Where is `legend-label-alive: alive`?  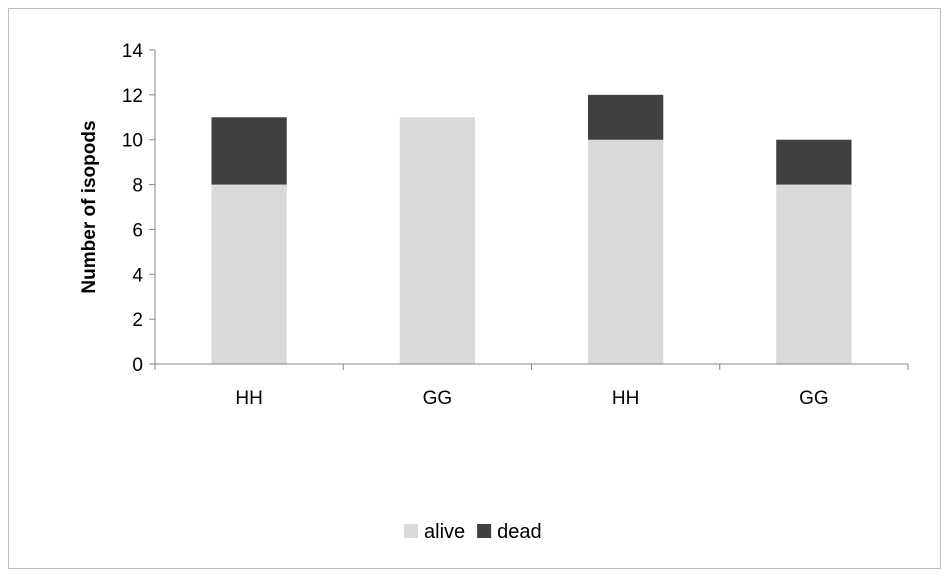 legend-label-alive: alive is located at coordinates (444, 532).